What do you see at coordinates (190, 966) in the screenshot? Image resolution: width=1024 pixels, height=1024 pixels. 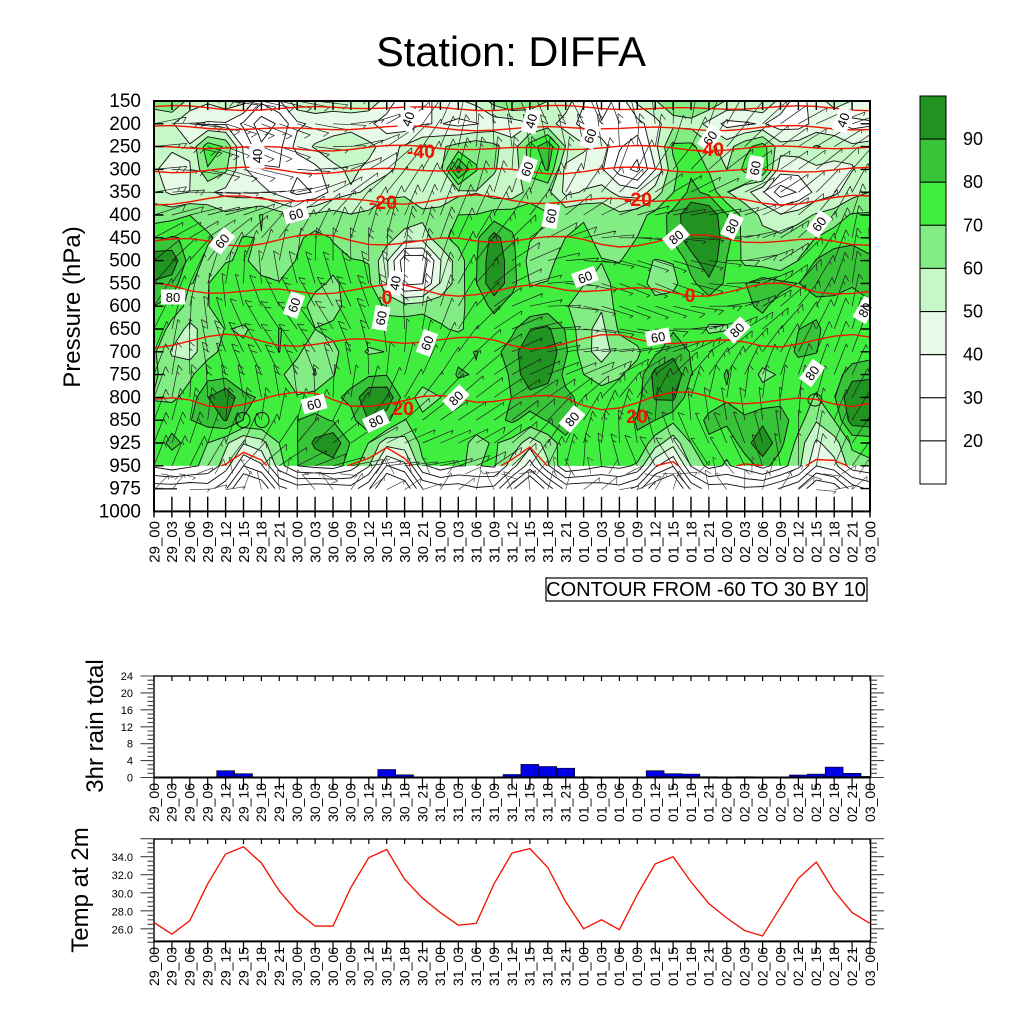 I see `svg-text: 29_06` at bounding box center [190, 966].